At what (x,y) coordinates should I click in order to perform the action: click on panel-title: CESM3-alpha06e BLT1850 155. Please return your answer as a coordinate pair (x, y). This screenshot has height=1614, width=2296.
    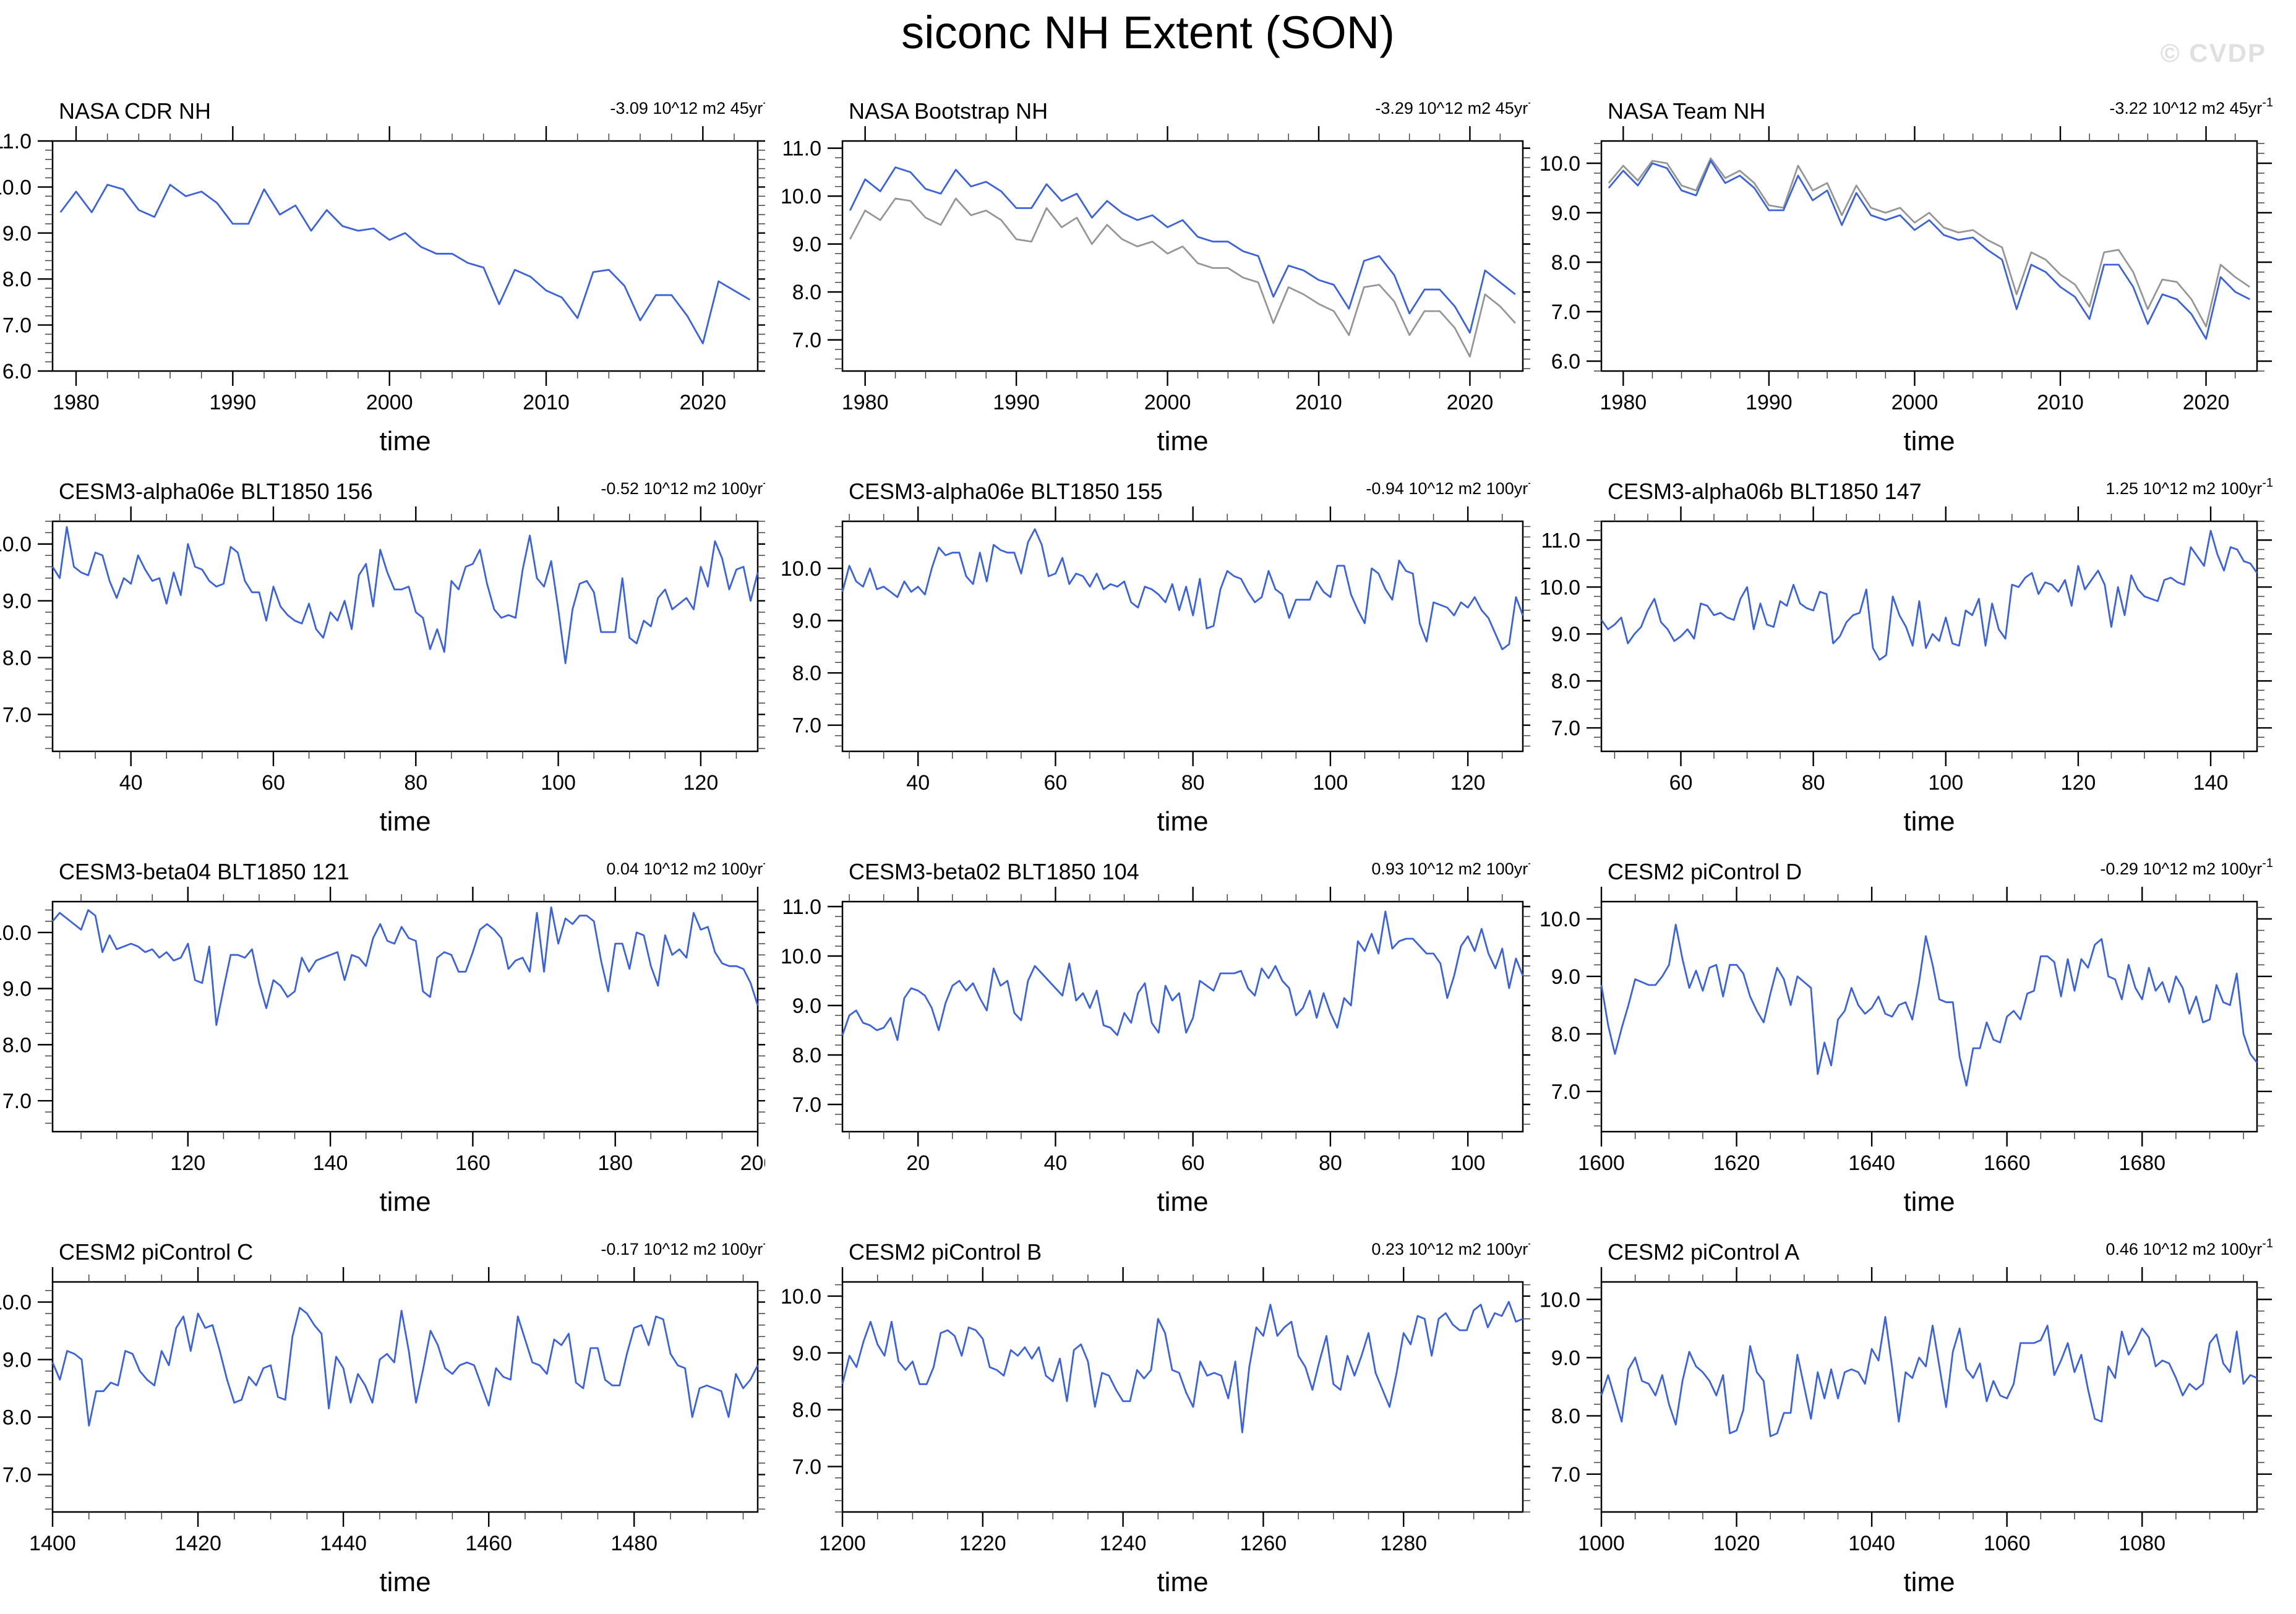
    Looking at the image, I should click on (1006, 491).